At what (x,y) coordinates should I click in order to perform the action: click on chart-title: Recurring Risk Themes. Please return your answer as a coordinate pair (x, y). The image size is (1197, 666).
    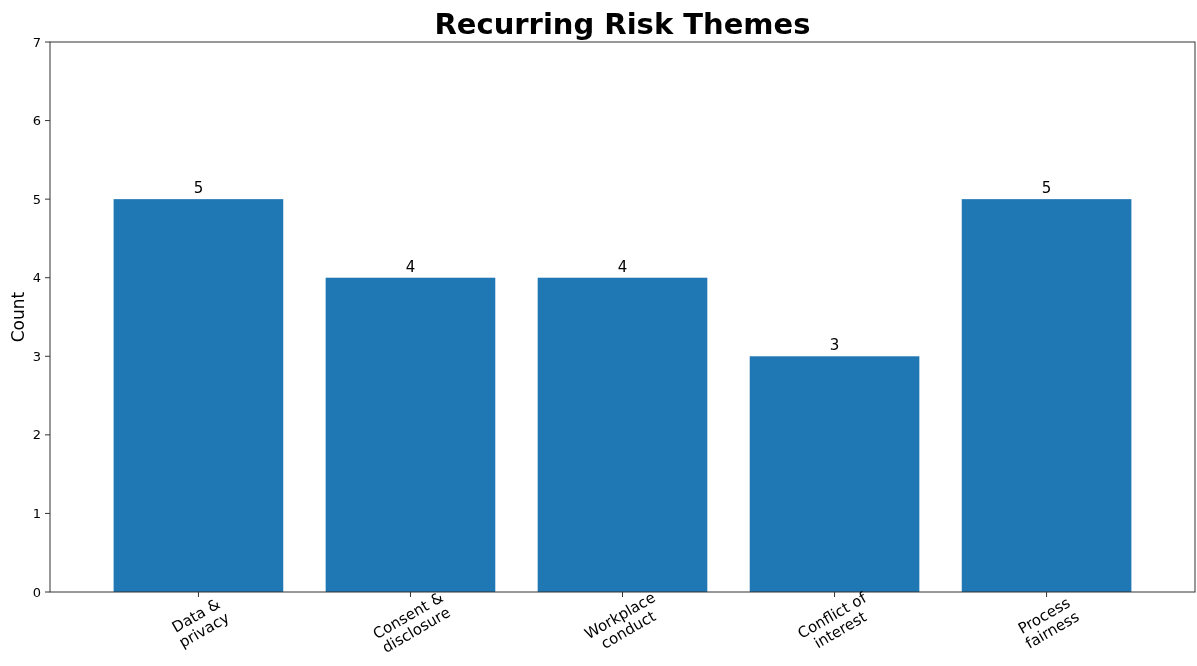
    Looking at the image, I should click on (622, 24).